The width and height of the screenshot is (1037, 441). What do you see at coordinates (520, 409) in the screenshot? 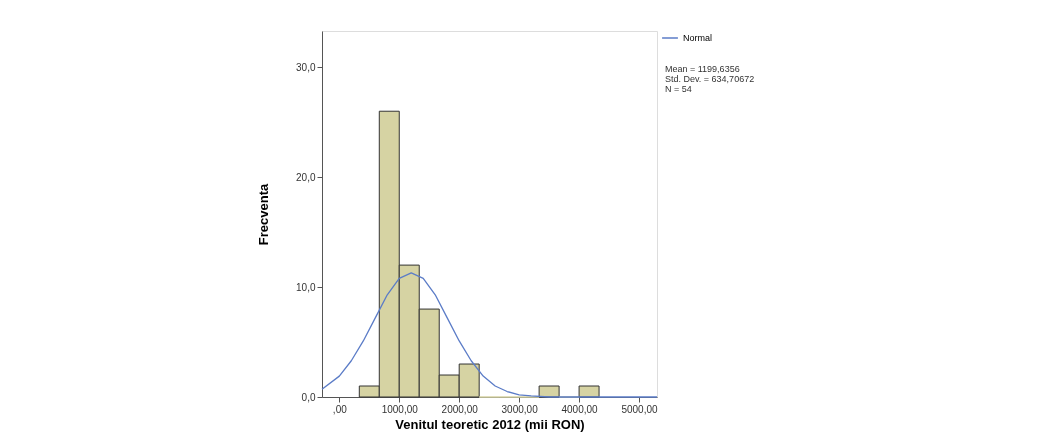
I see `x-tick-label: 3000,00` at bounding box center [520, 409].